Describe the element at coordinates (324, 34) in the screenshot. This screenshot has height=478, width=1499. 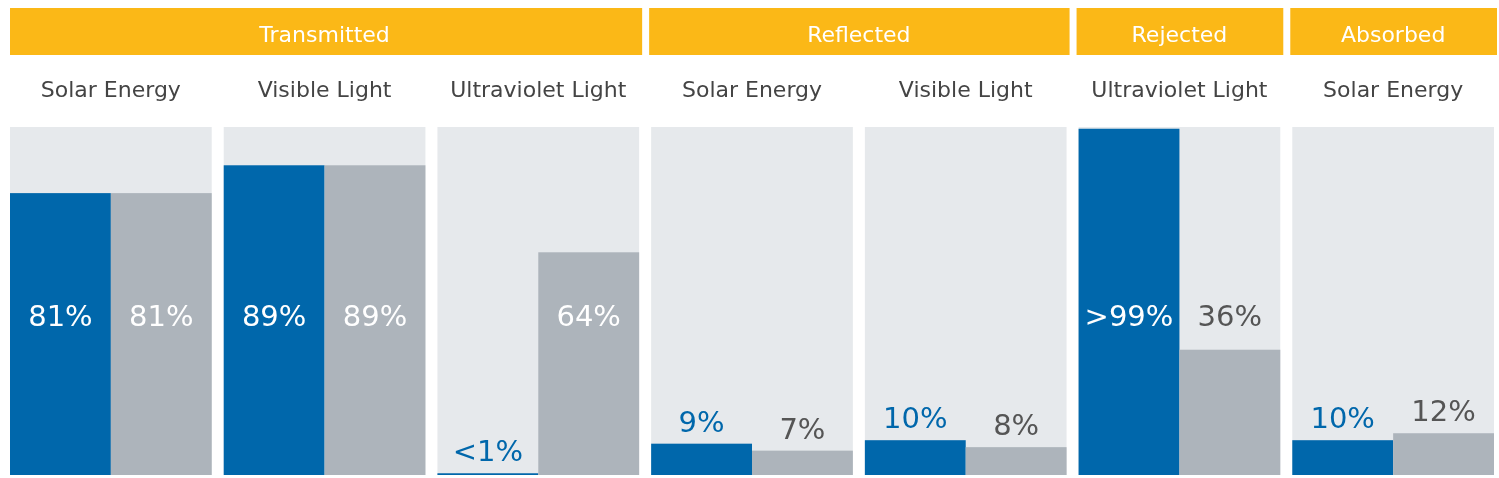
I see `text: Transmitted` at that location.